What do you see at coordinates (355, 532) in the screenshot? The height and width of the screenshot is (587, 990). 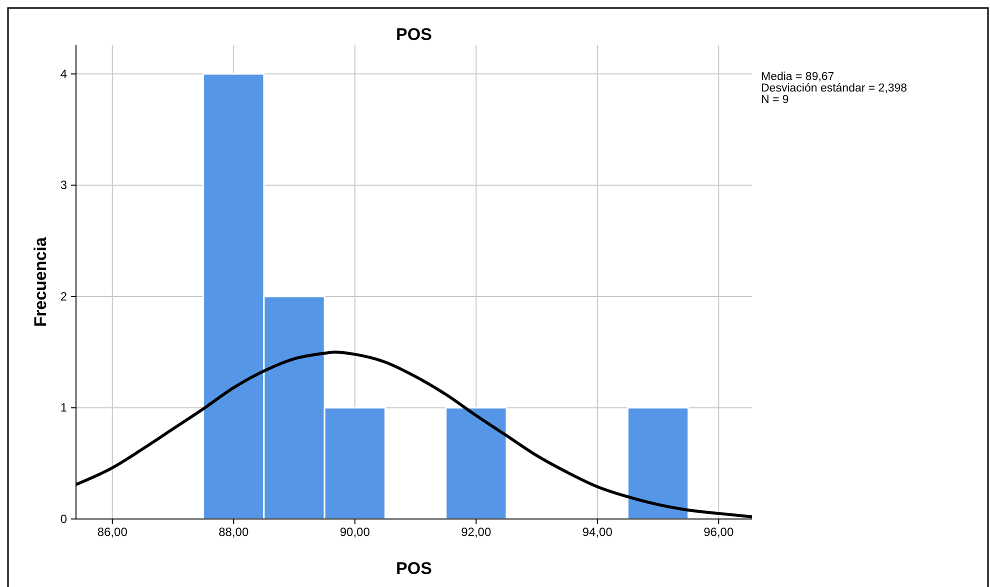 I see `x-tick-label: 90,00` at bounding box center [355, 532].